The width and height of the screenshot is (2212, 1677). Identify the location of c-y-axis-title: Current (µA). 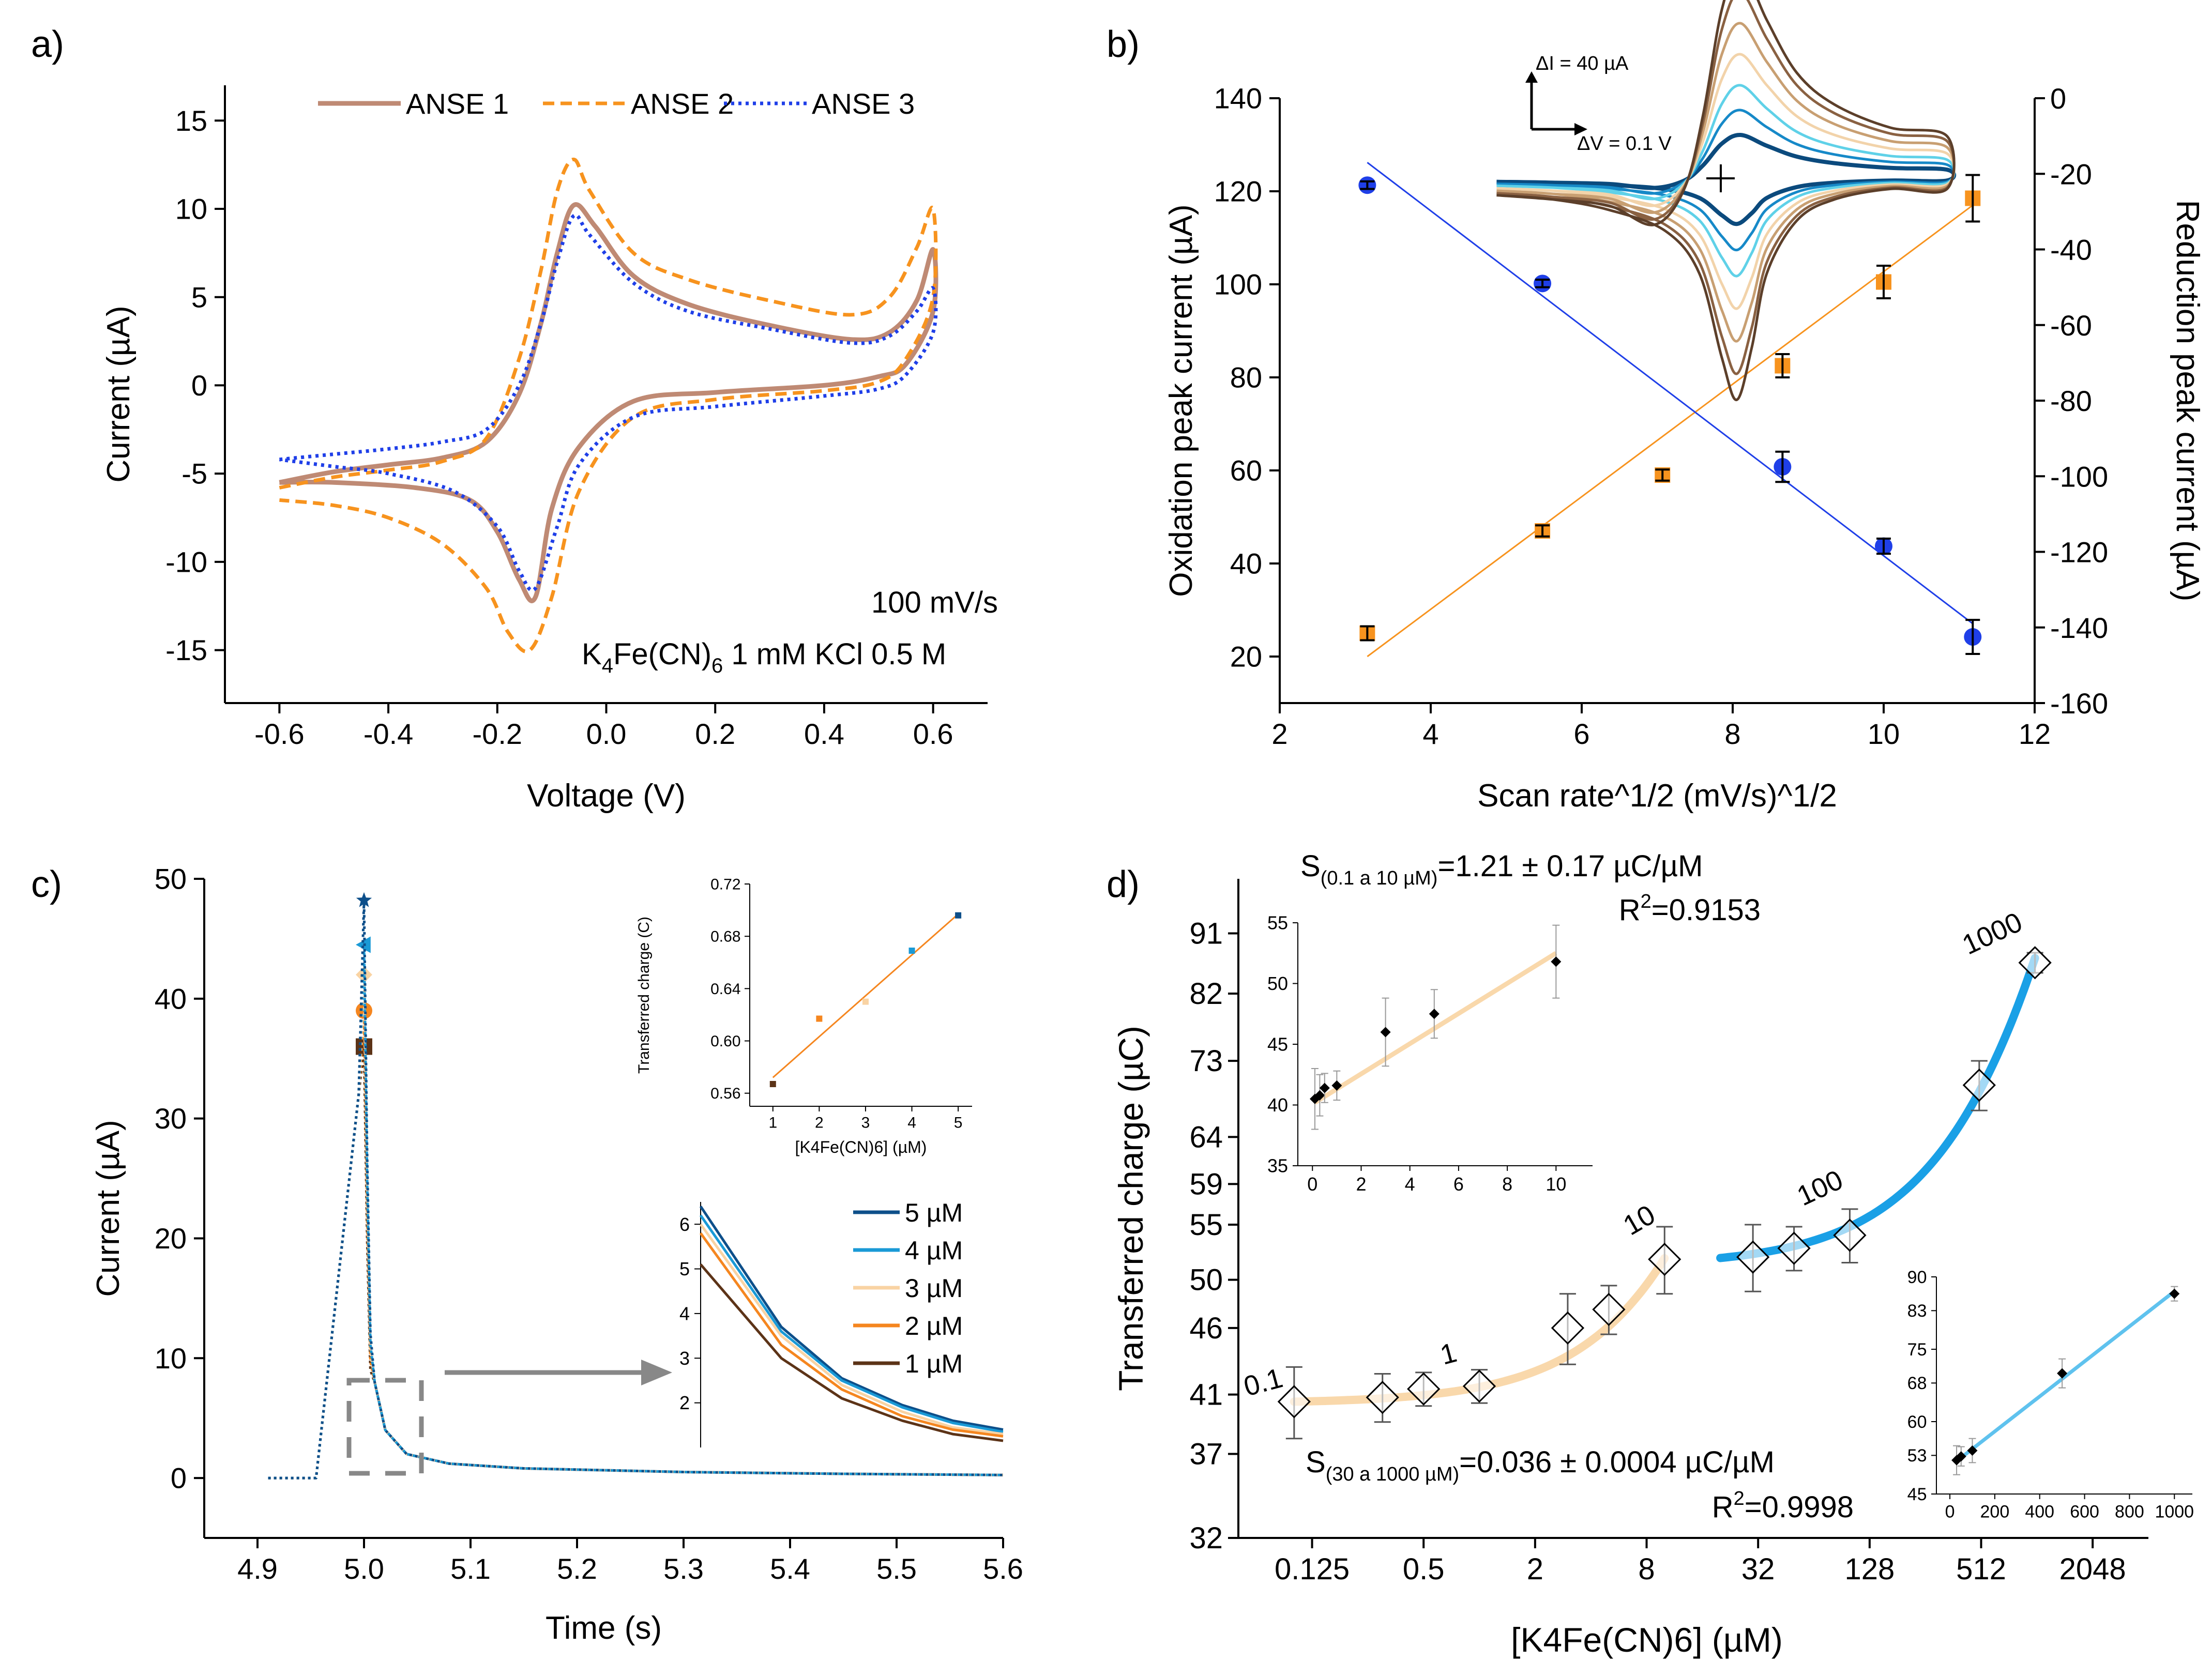
(108, 1208).